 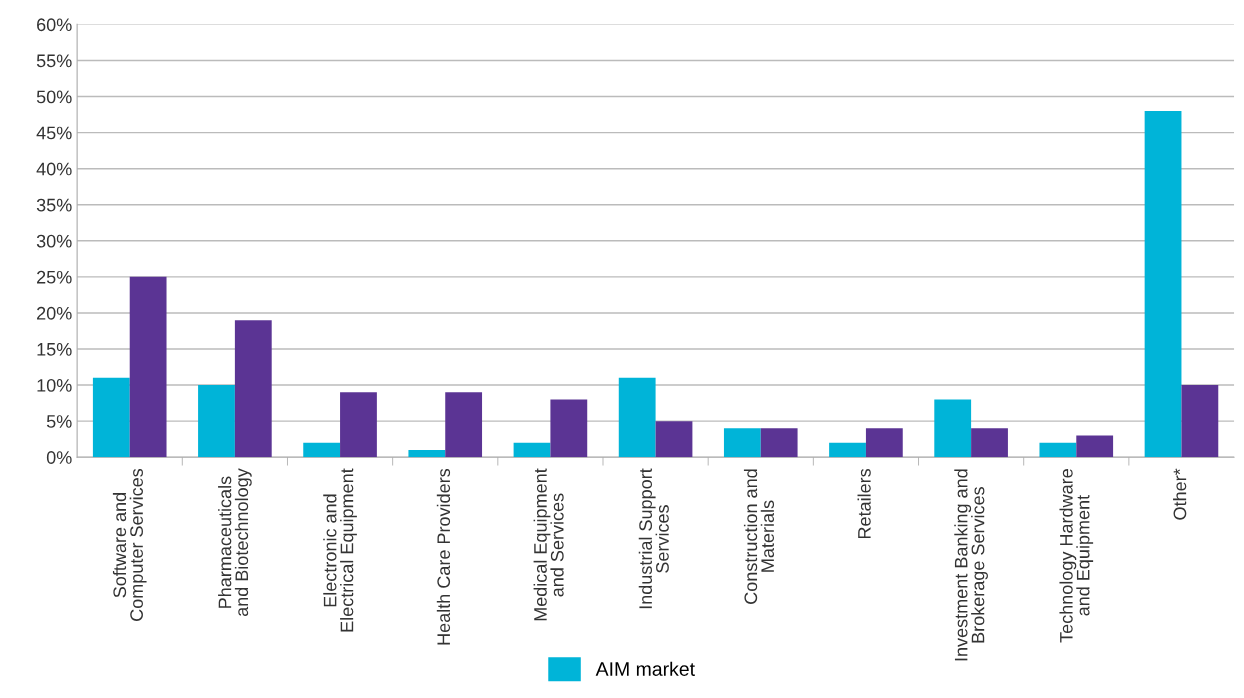 I want to click on legend-label: AIM market, so click(x=645, y=668).